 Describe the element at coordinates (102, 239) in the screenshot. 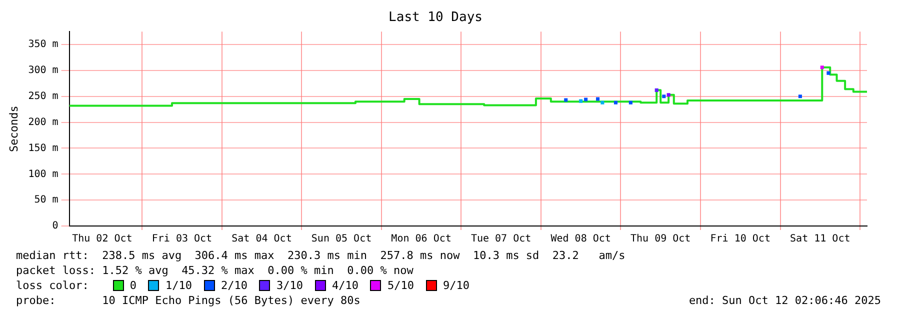

I see `x-tick-label: Thu 02 Oct` at that location.